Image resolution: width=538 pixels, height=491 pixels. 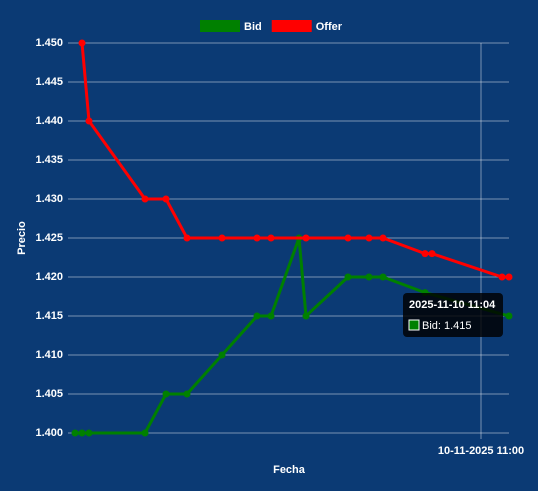 I want to click on tooltip-box, so click(x=453, y=315).